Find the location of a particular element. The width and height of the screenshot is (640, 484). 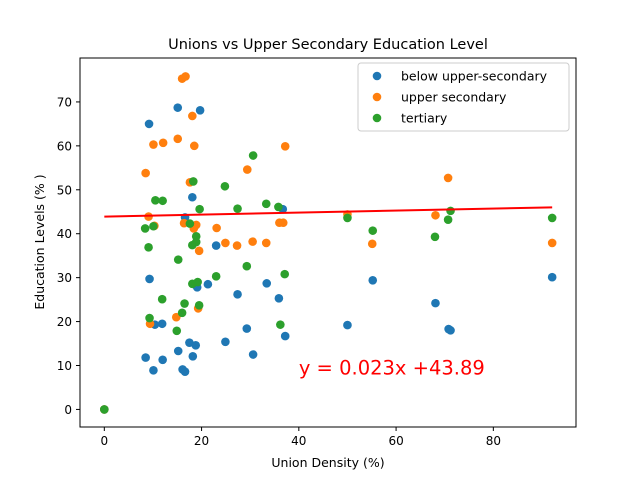

y-tick-label: 0 is located at coordinates (68, 410).